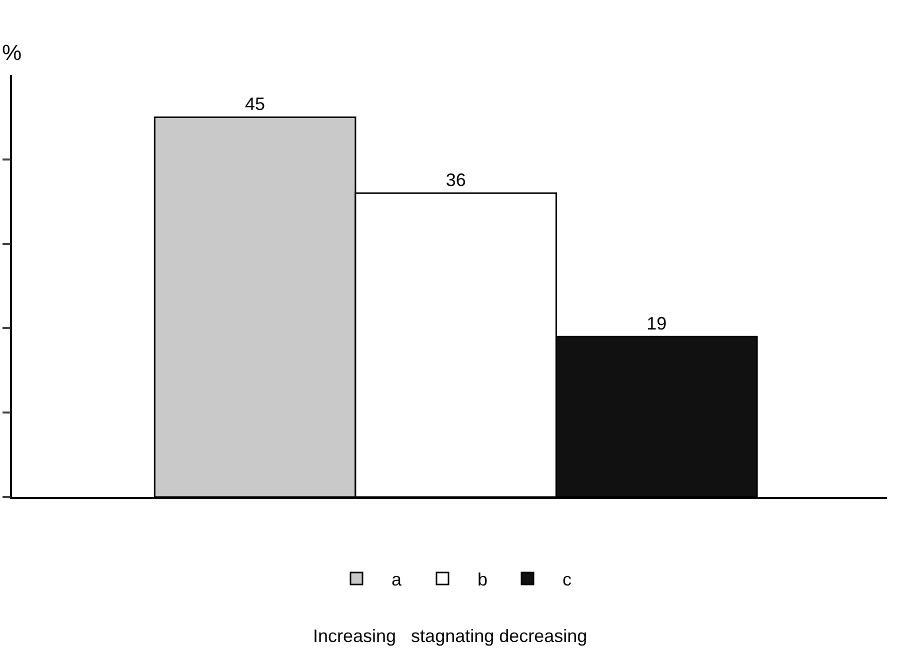  I want to click on data-label: 19, so click(656, 324).